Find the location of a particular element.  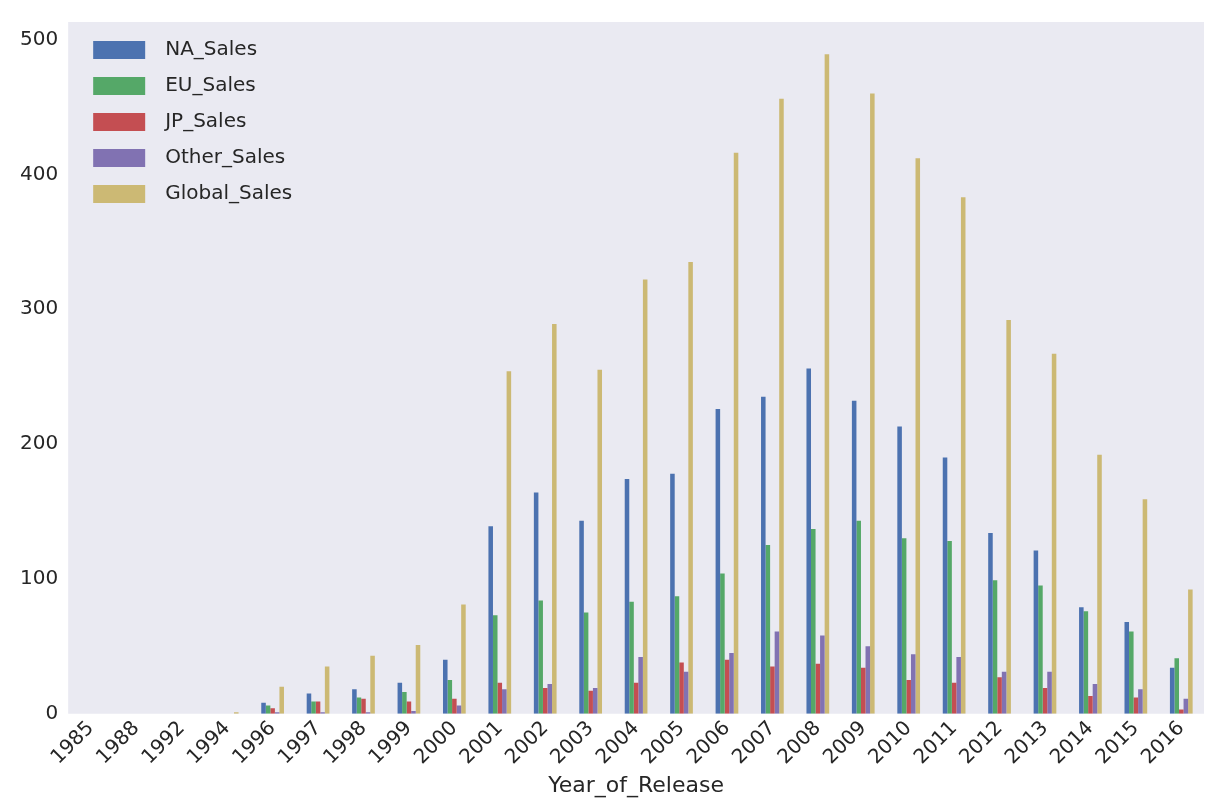

y-tick-label: 300 is located at coordinates (39, 307).